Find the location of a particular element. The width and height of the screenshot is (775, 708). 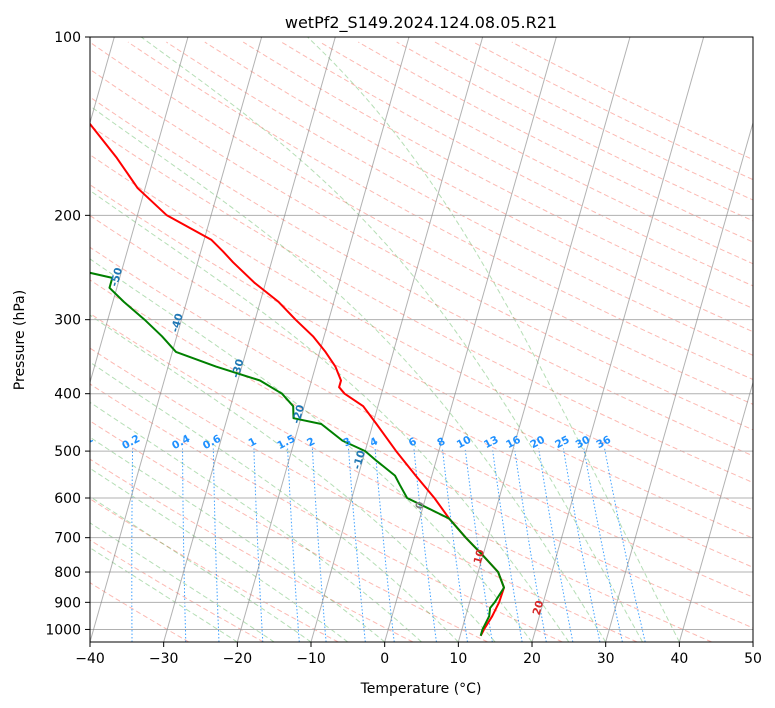

x-axis: −40 −30 −20 −10 0 10 20 30 40 50 is located at coordinates (418, 654).